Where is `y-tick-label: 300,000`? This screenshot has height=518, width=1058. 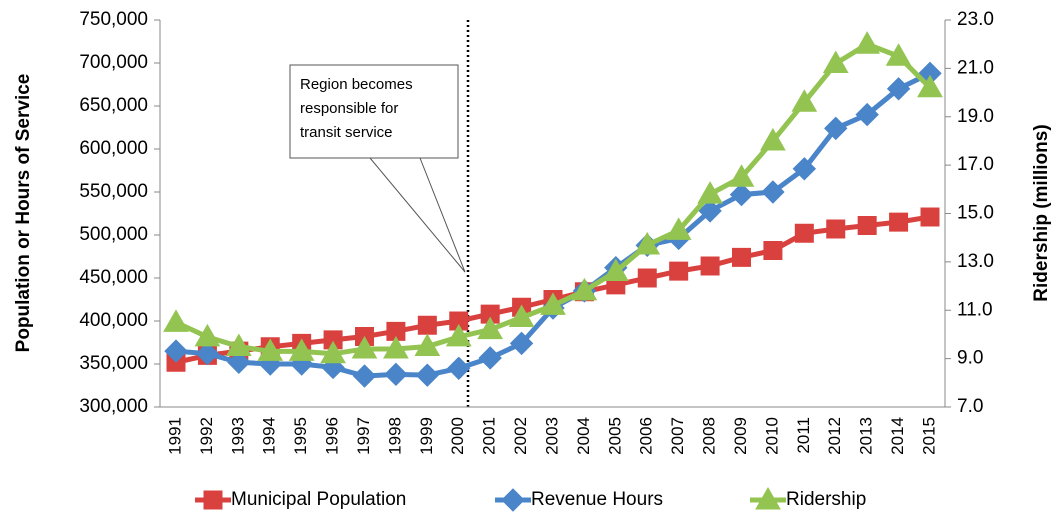 y-tick-label: 300,000 is located at coordinates (113, 406).